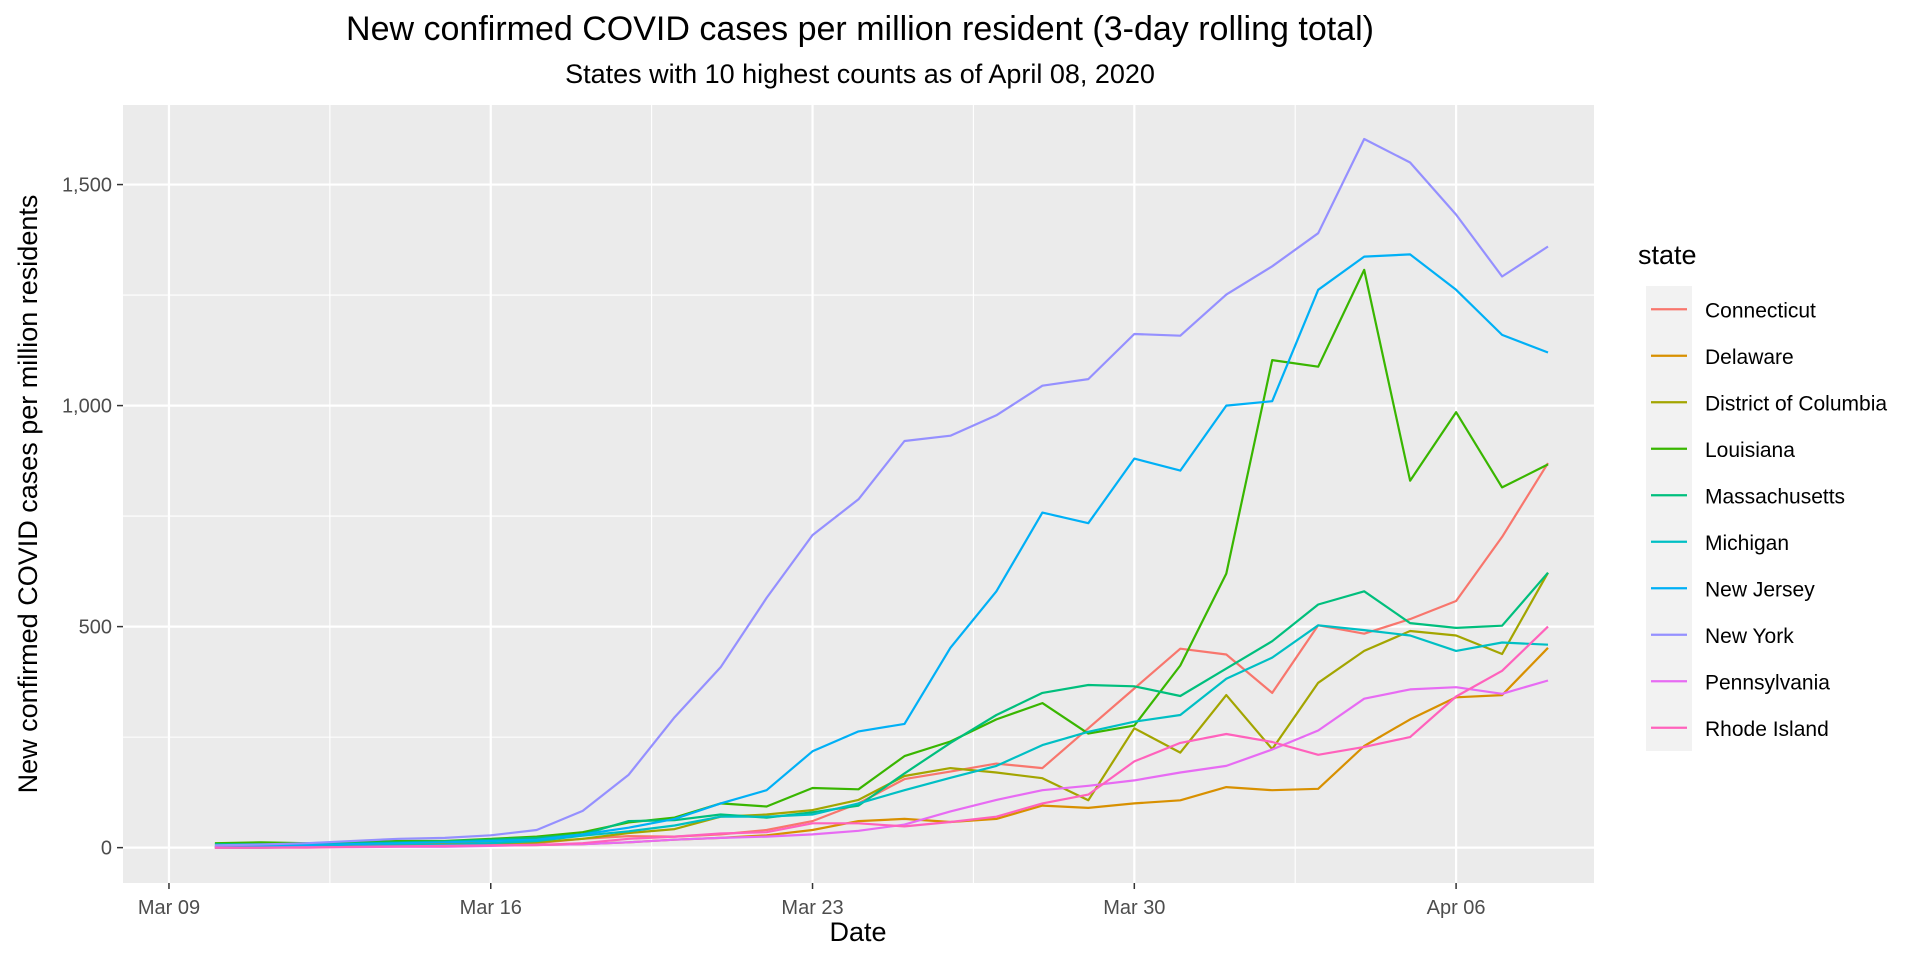 This screenshot has height=960, width=1920. What do you see at coordinates (1134, 908) in the screenshot?
I see `x-tick-label: Mar 30` at bounding box center [1134, 908].